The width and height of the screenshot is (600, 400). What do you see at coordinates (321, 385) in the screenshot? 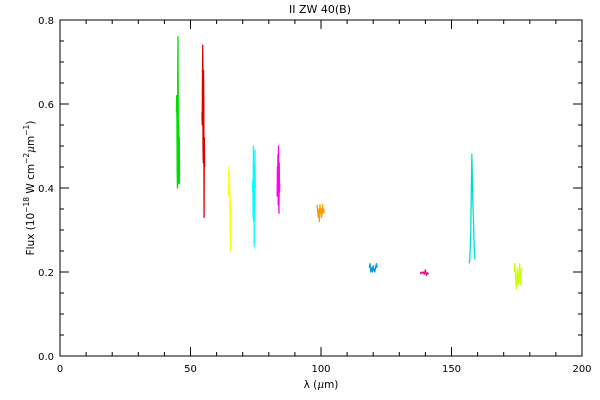
I see `x-axis-title: λ (μm)` at bounding box center [321, 385].